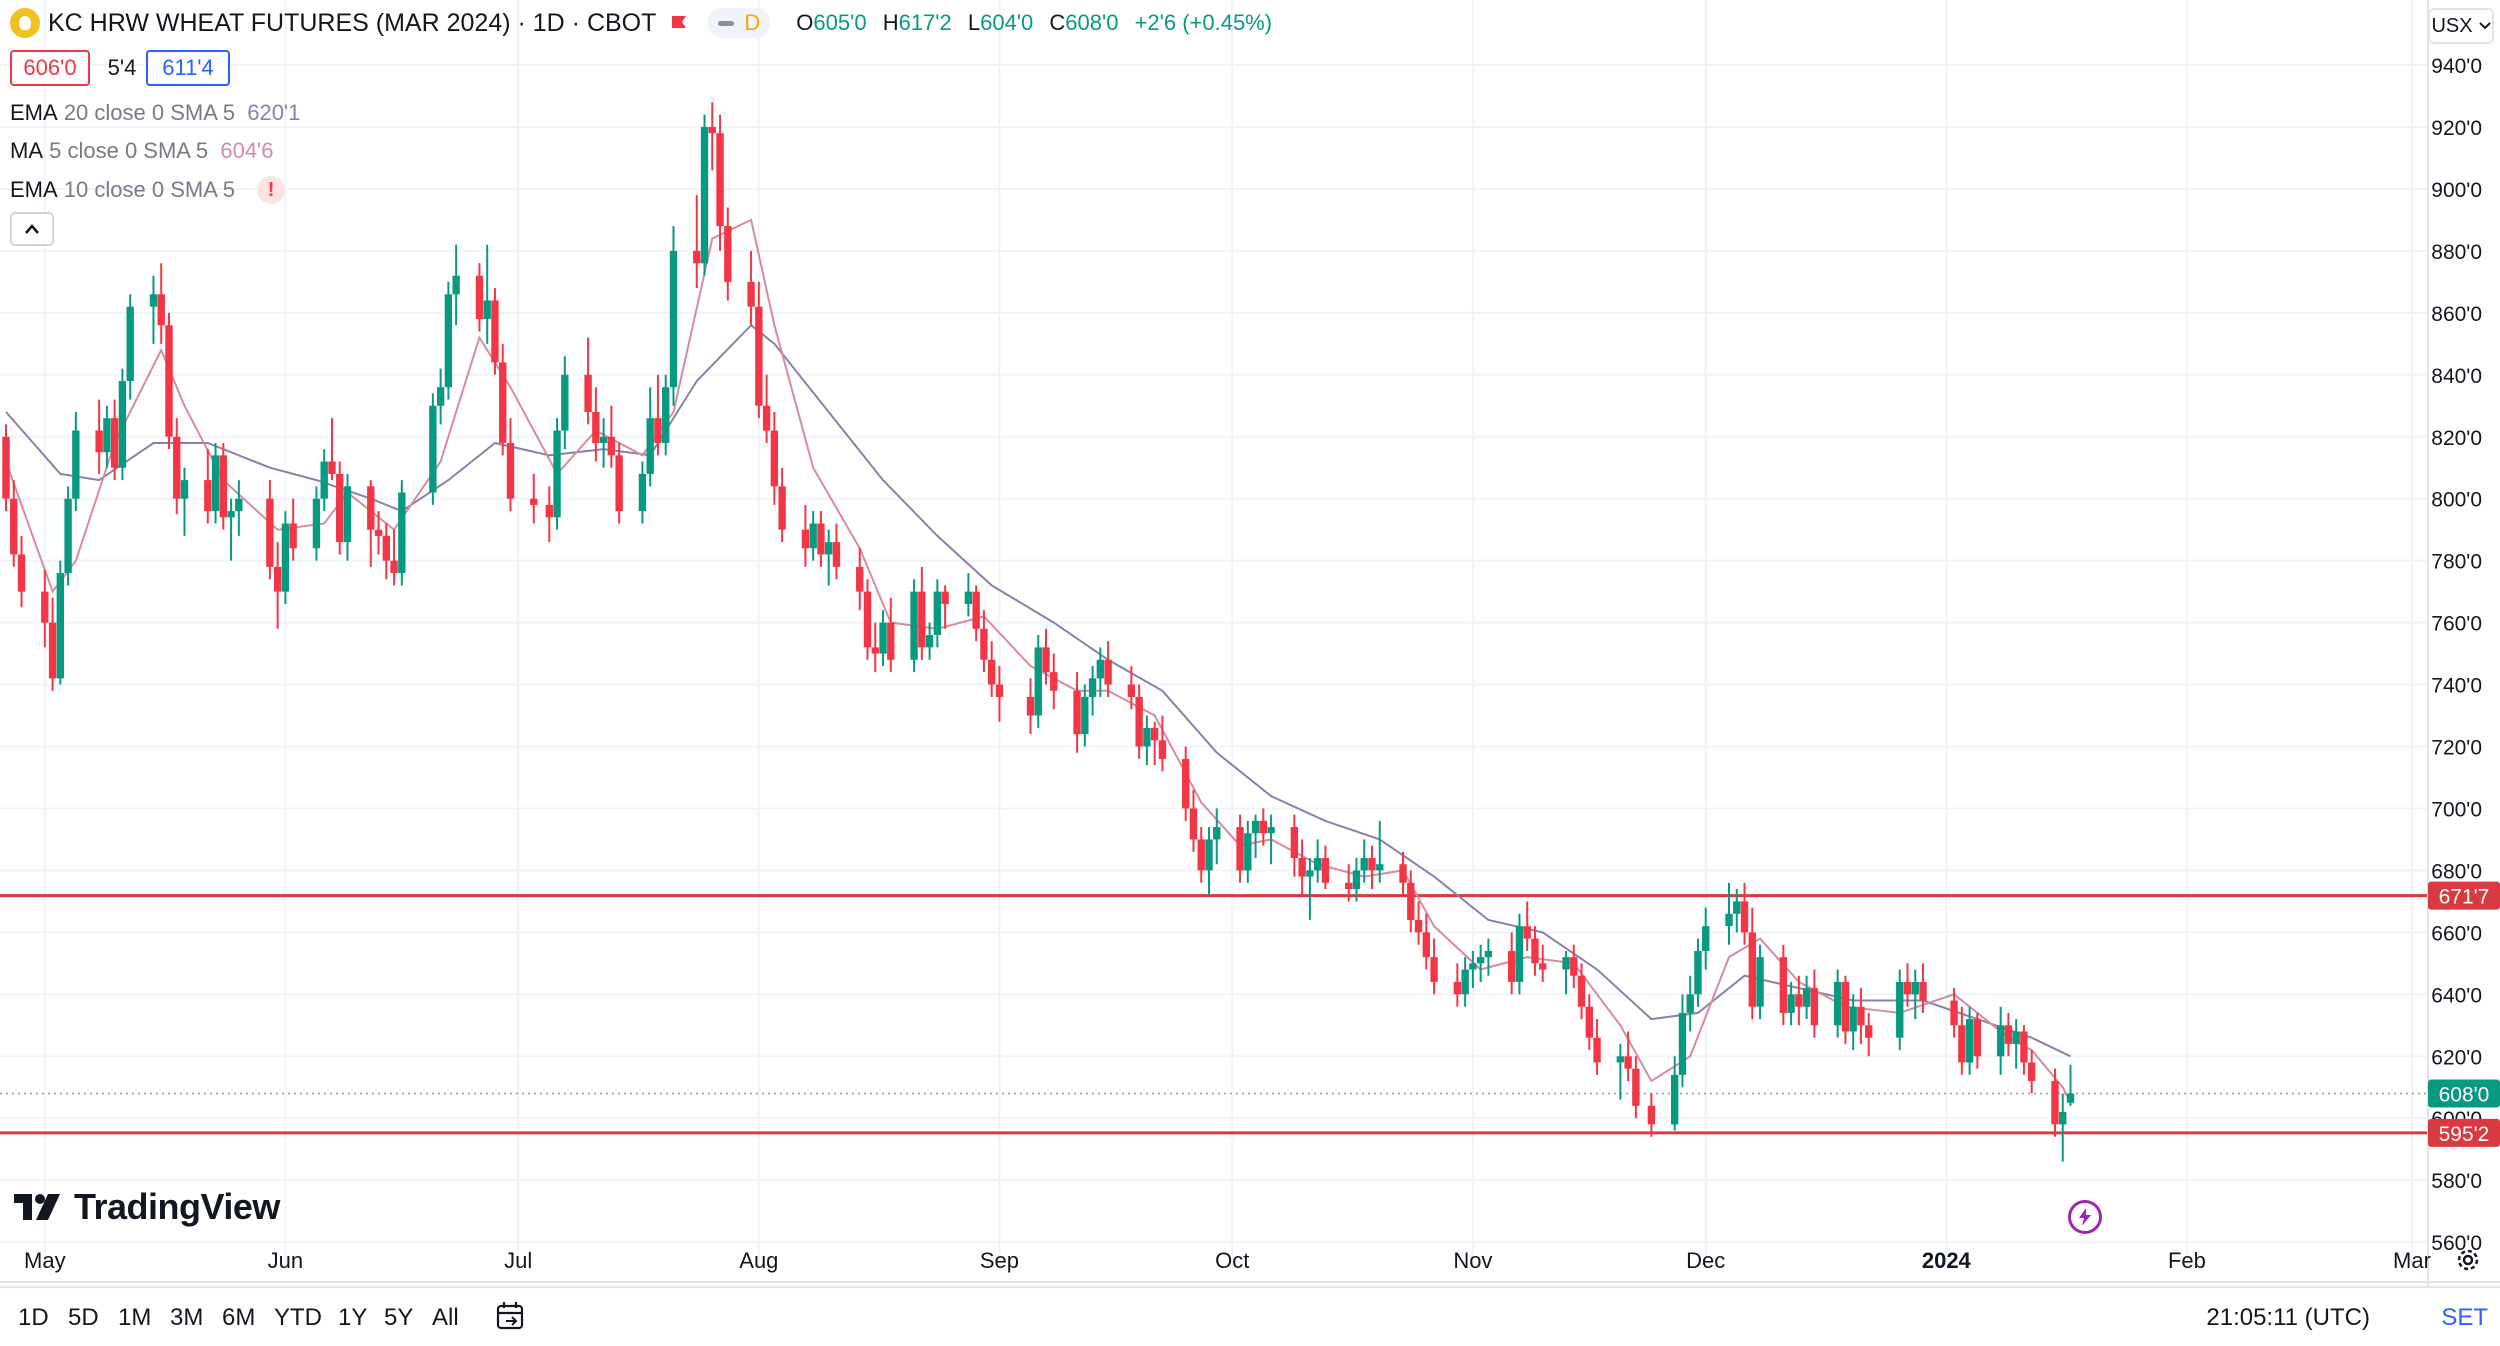 The height and width of the screenshot is (1346, 2500). What do you see at coordinates (50, 68) in the screenshot?
I see `sell-price-button: 606'0` at bounding box center [50, 68].